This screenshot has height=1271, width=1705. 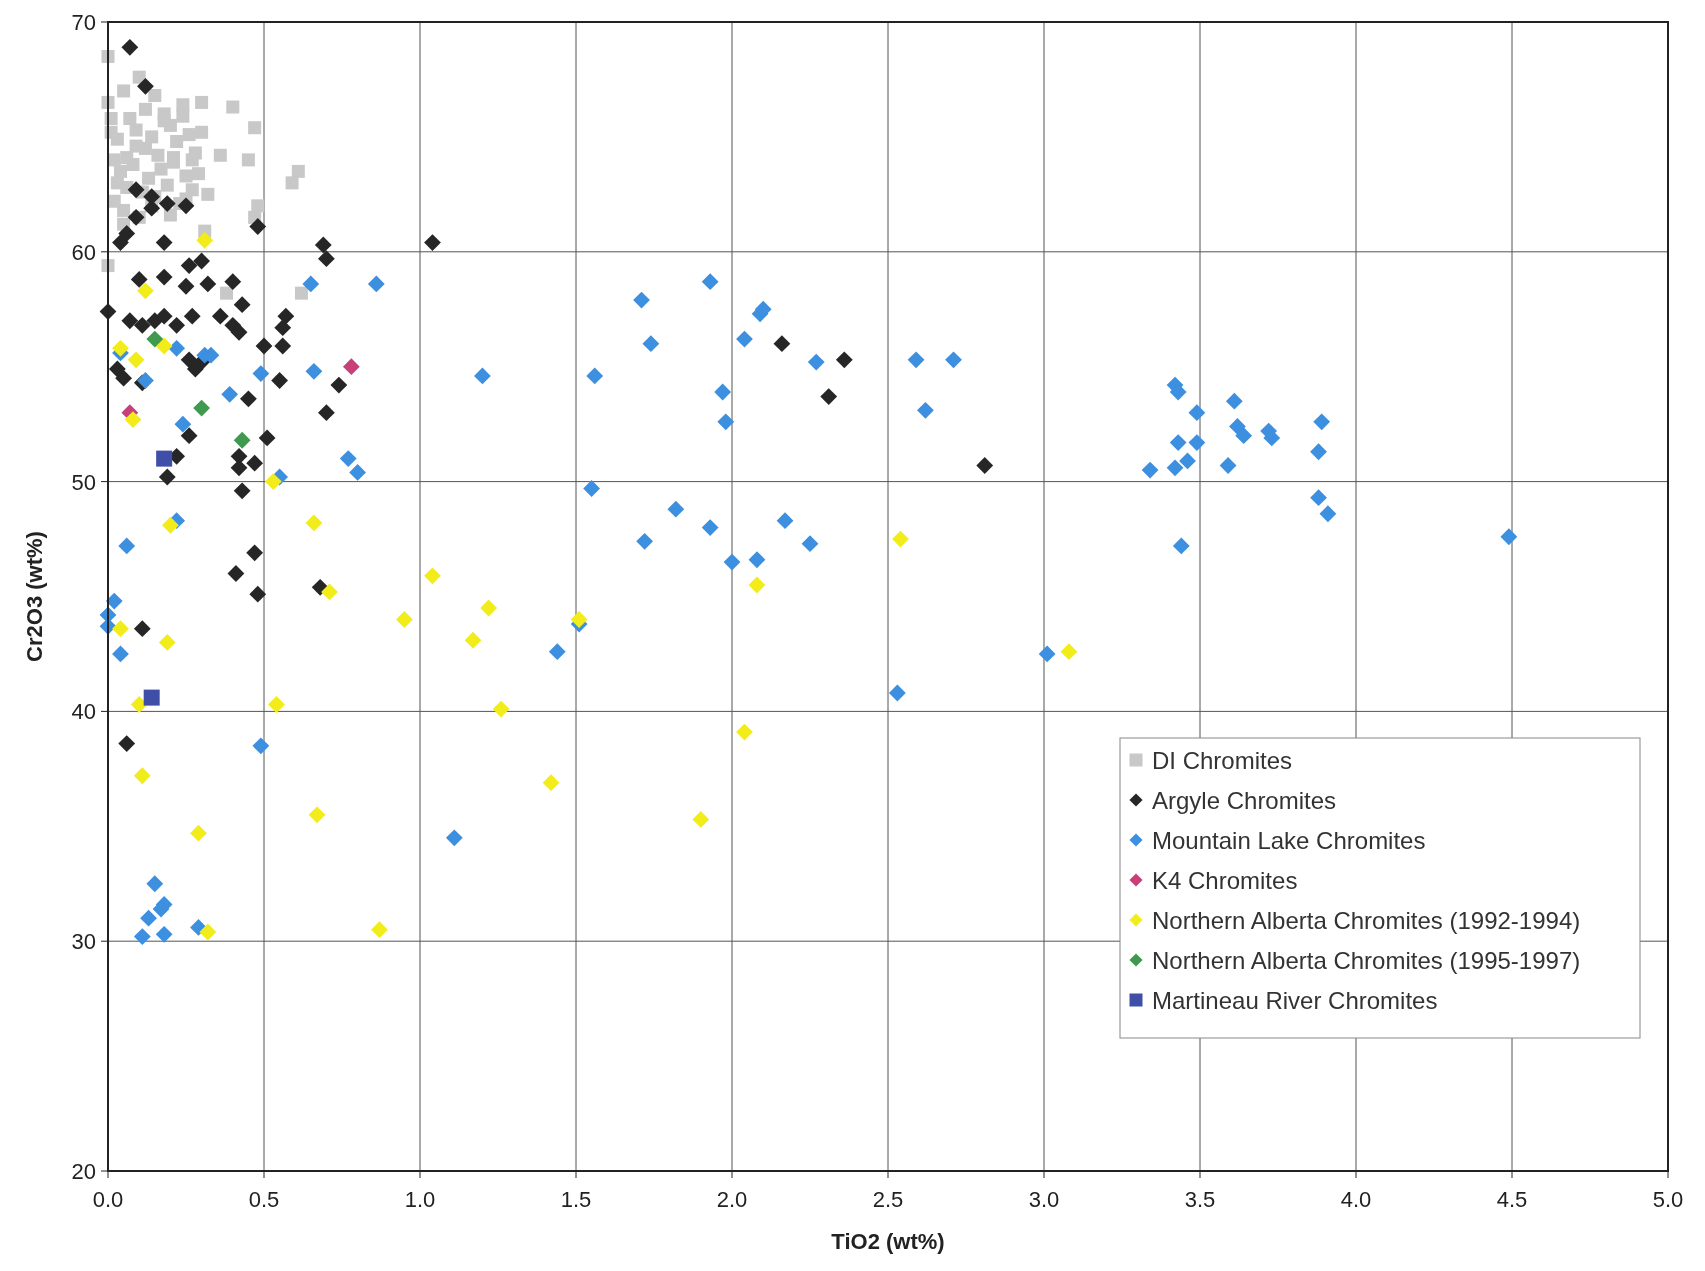 What do you see at coordinates (34, 596) in the screenshot?
I see `y-axis-title: Cr2O3 (wt%)` at bounding box center [34, 596].